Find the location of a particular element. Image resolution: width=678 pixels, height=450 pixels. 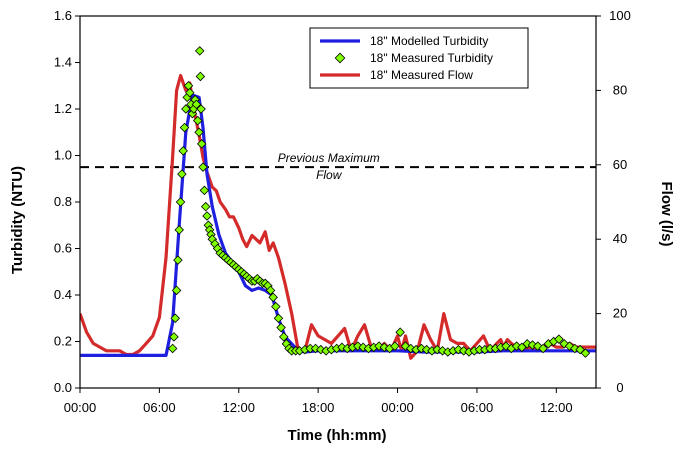

y-left-tick-label: 0.2 is located at coordinates (63, 341).